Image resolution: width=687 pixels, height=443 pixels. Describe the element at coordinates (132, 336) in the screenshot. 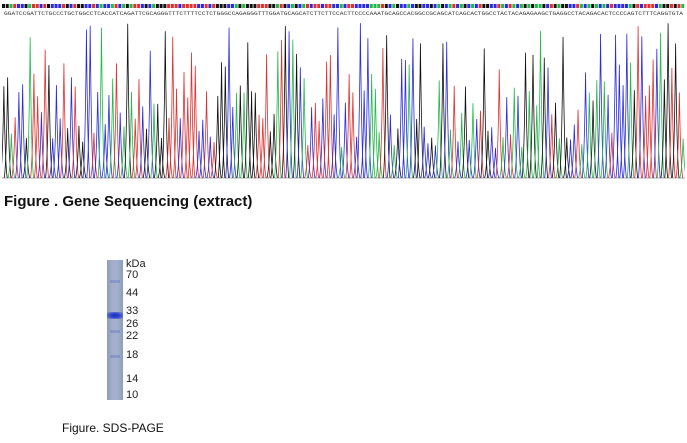

I see `marker-label-22: 22` at that location.